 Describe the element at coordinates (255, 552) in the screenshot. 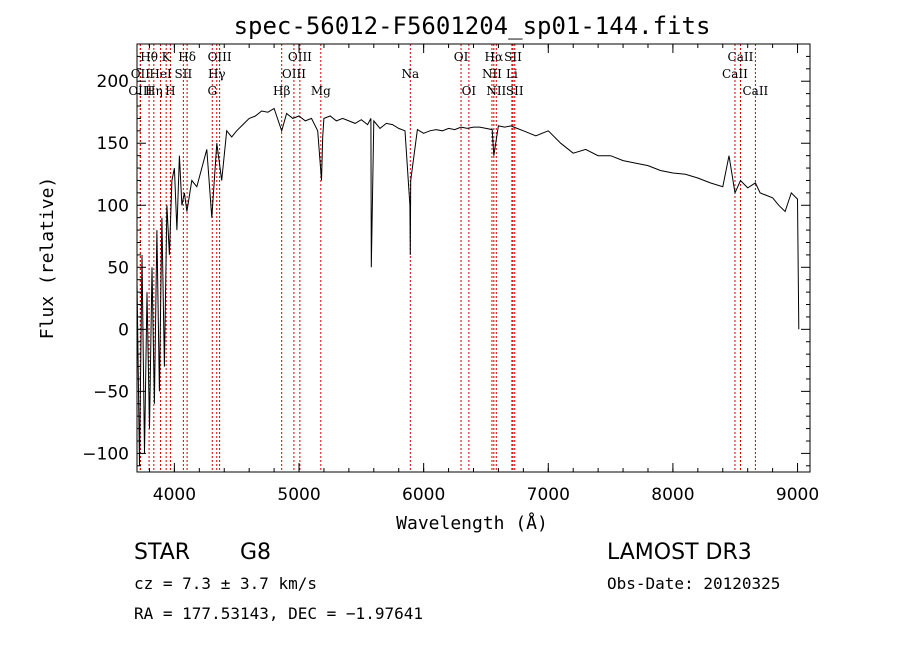

I see `object-subclass: G8` at that location.